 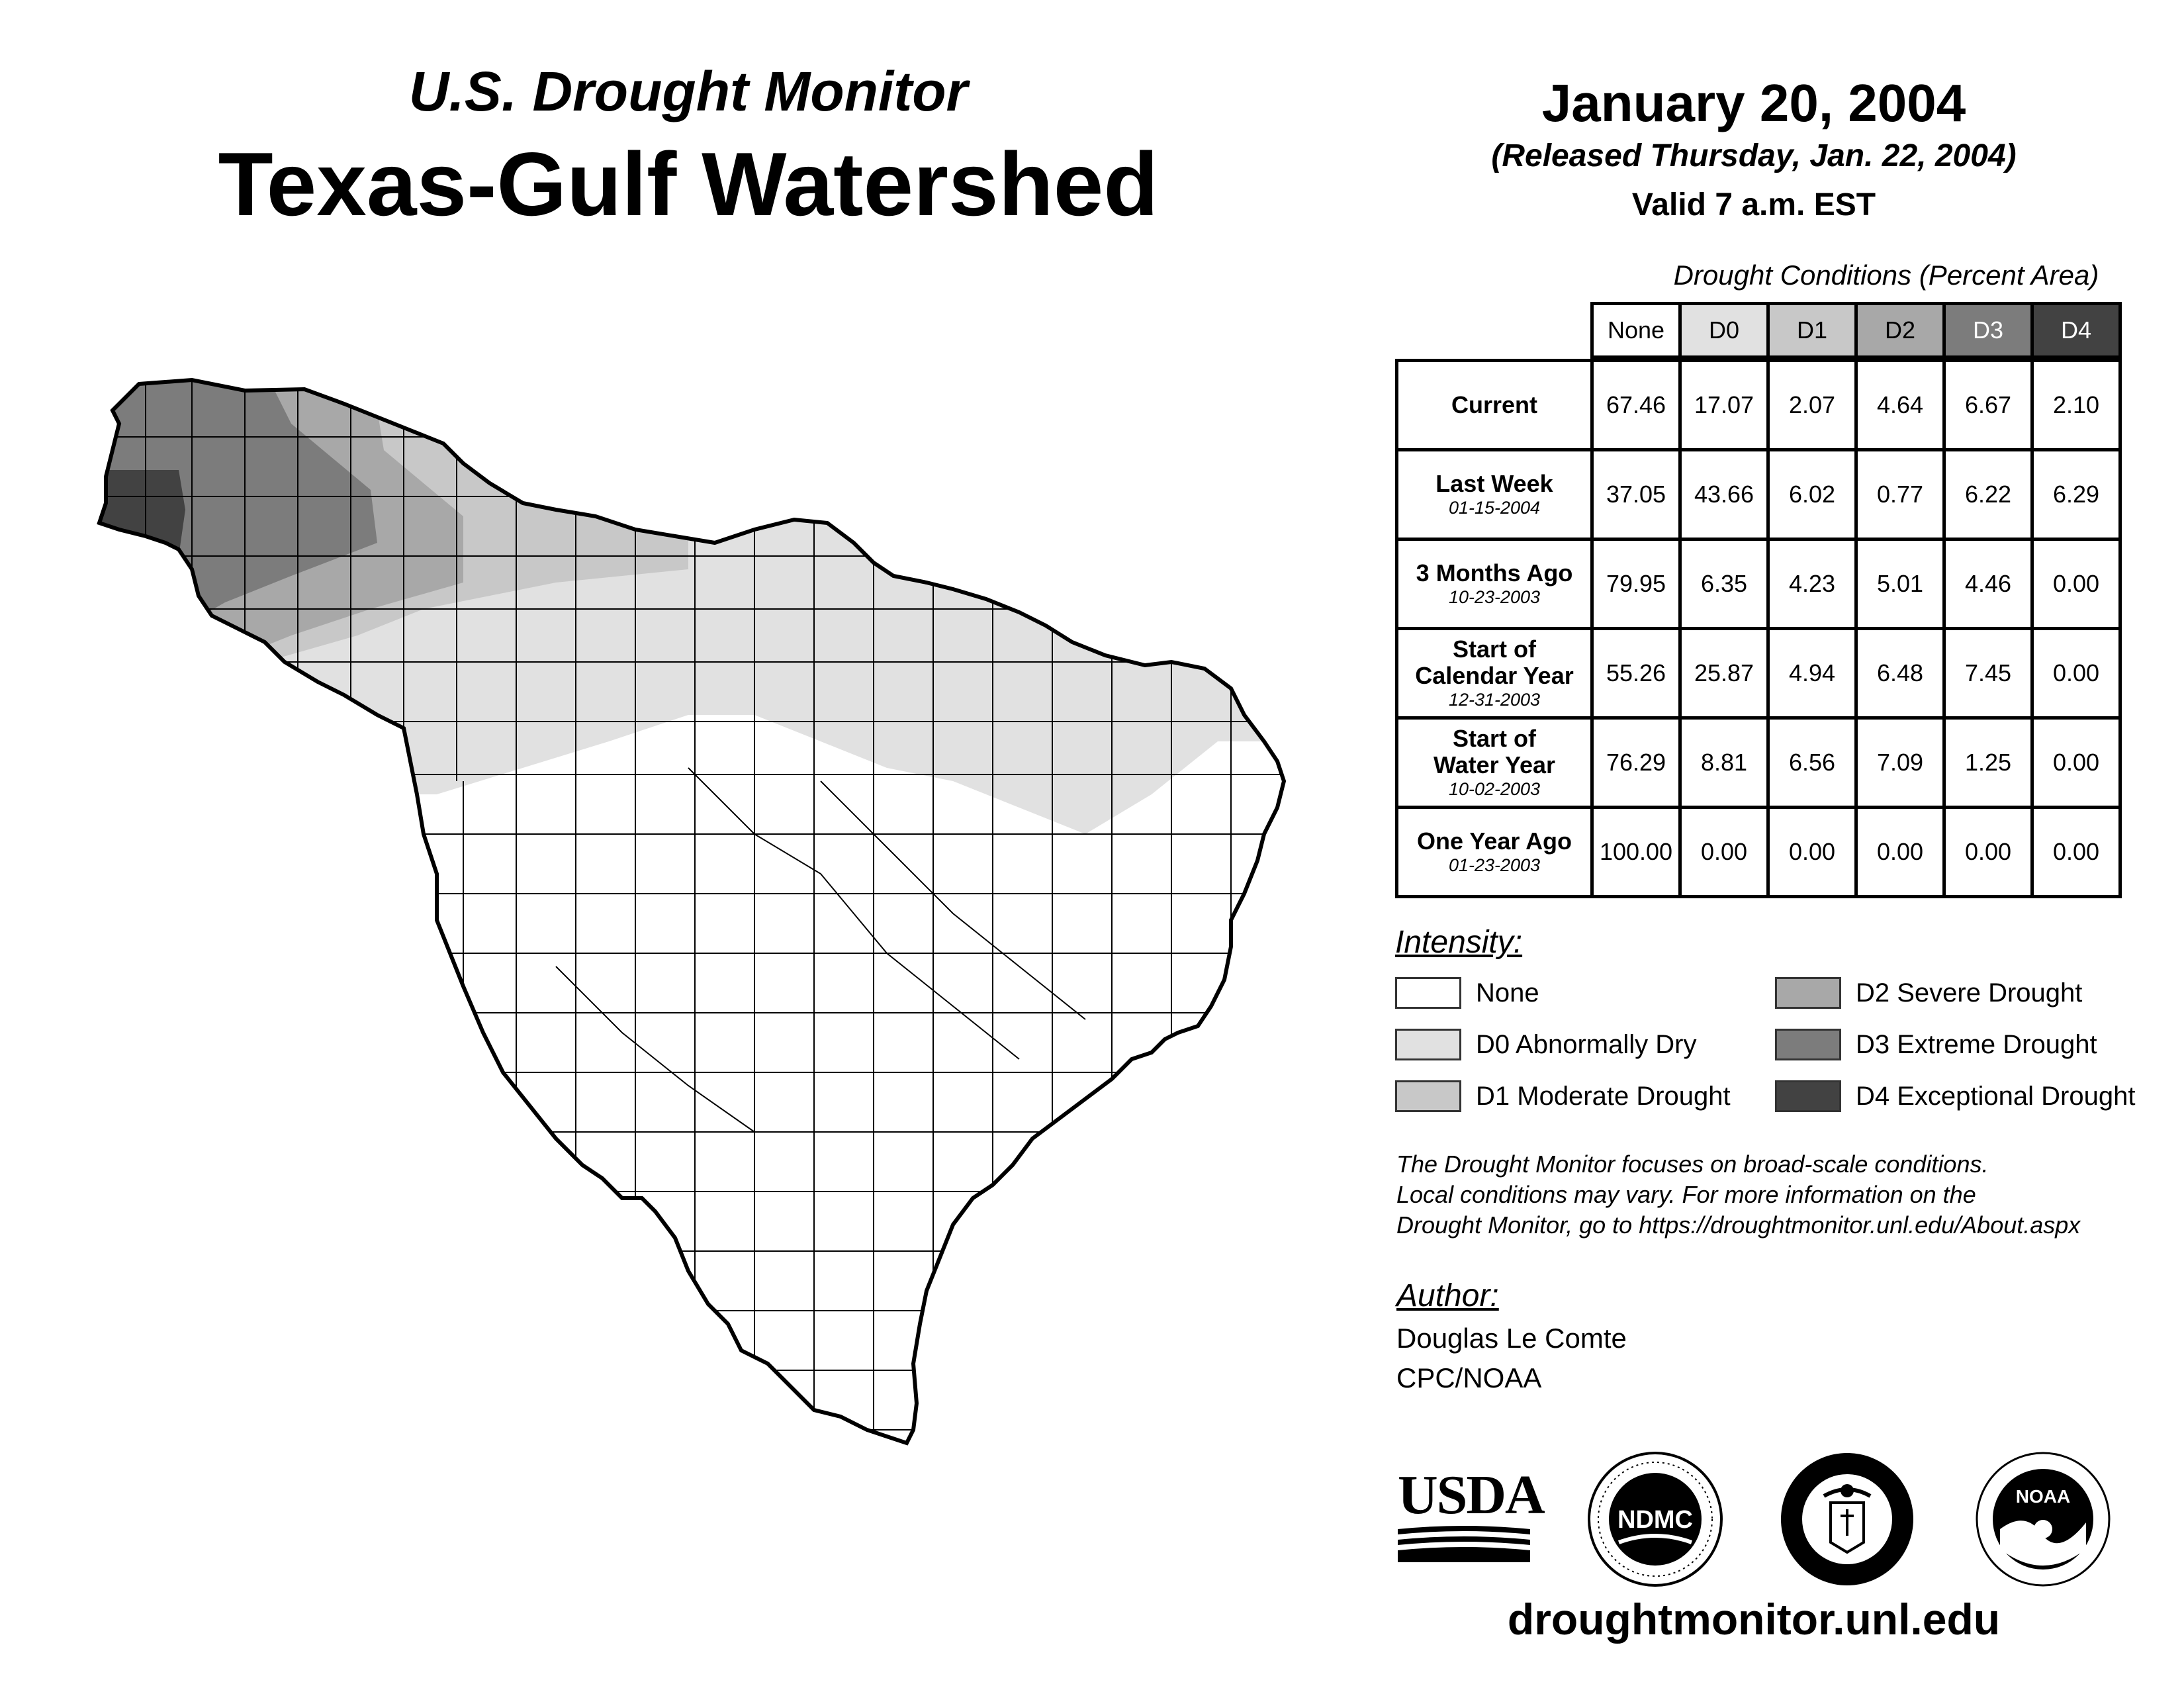 I want to click on cell-current-d4: 2.10, so click(x=2076, y=405).